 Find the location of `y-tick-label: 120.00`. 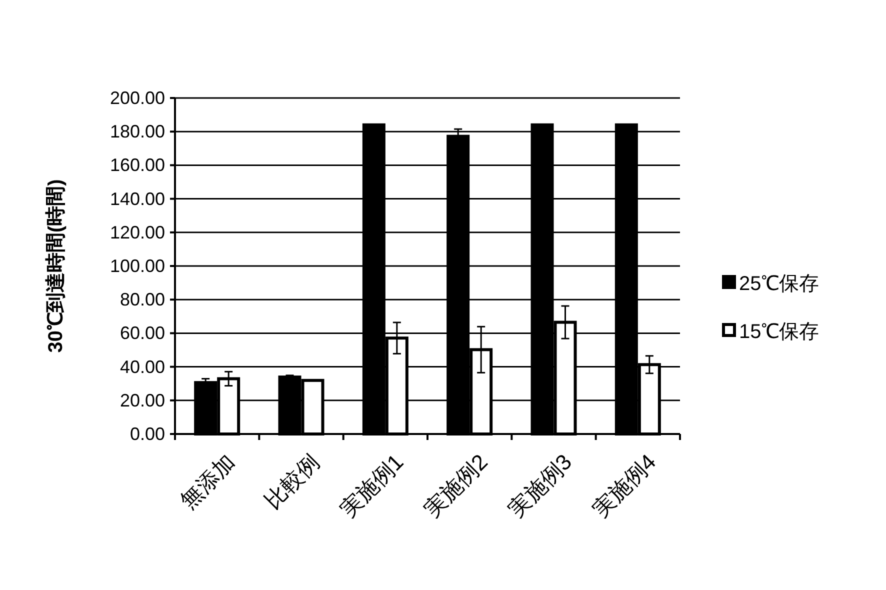

y-tick-label: 120.00 is located at coordinates (137, 232).